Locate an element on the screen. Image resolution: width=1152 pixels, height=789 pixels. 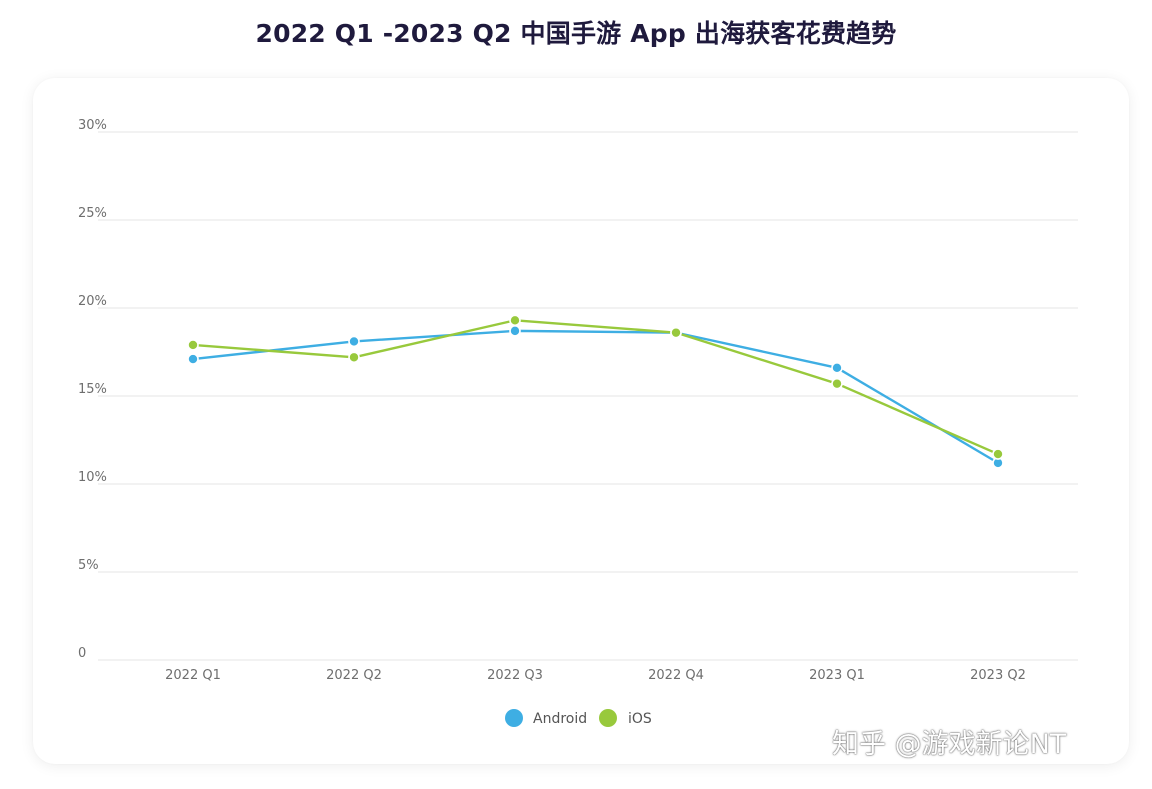
x-tick-label: 2022 Q4 is located at coordinates (676, 675).